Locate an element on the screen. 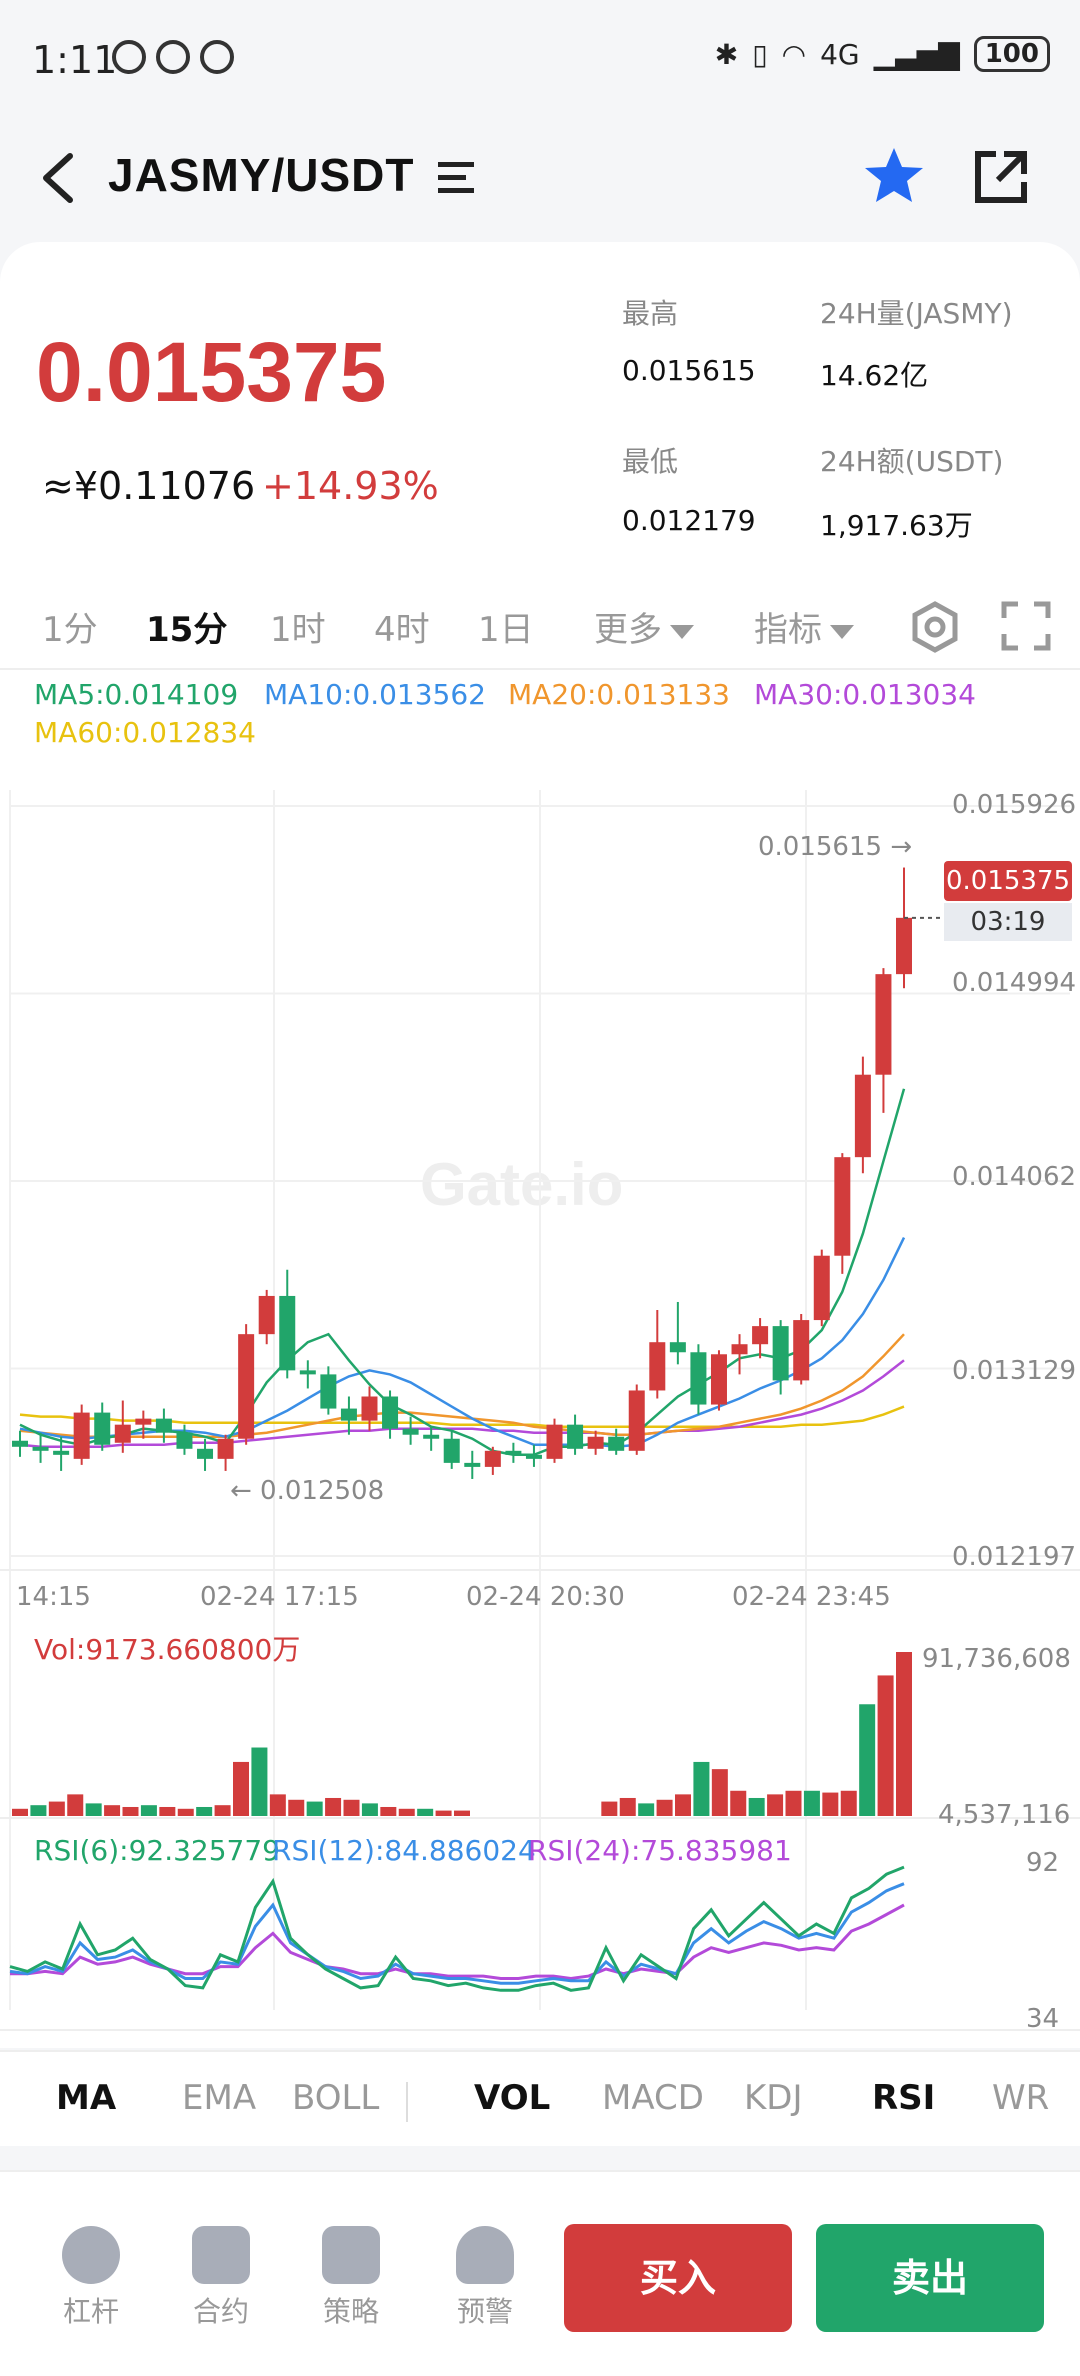 The width and height of the screenshot is (1080, 2376). ind-tab-ma: MA is located at coordinates (86, 2098).